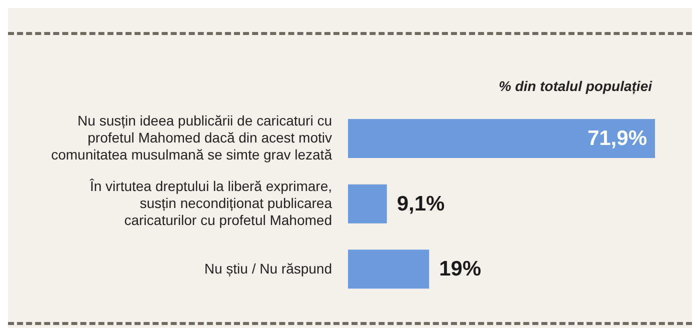 This screenshot has width=700, height=336. Describe the element at coordinates (268, 268) in the screenshot. I see `y-tick-label: Nu știu / Nu răspund` at that location.